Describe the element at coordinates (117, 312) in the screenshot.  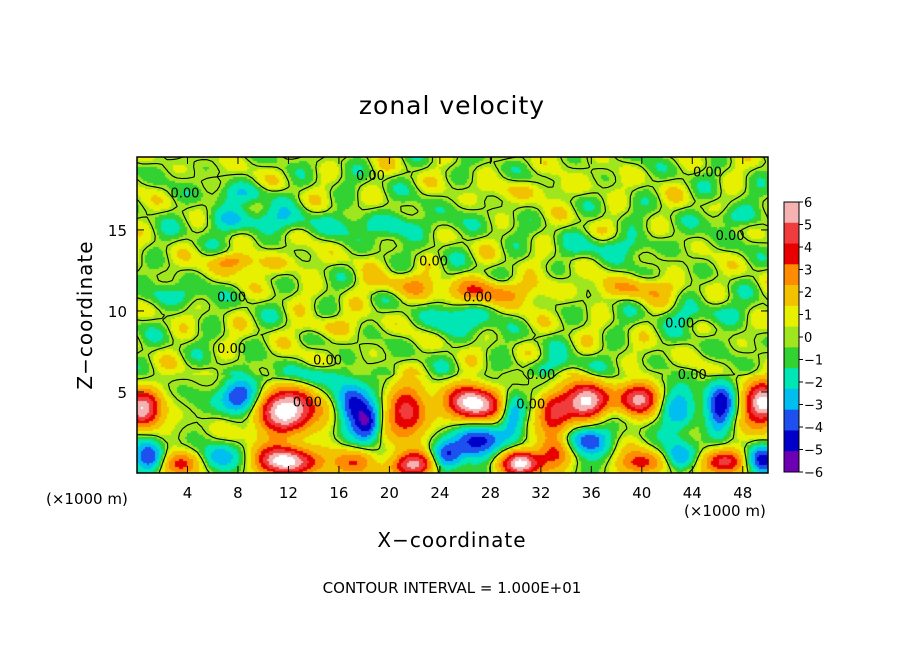
I see `y-tick-label: 10` at that location.